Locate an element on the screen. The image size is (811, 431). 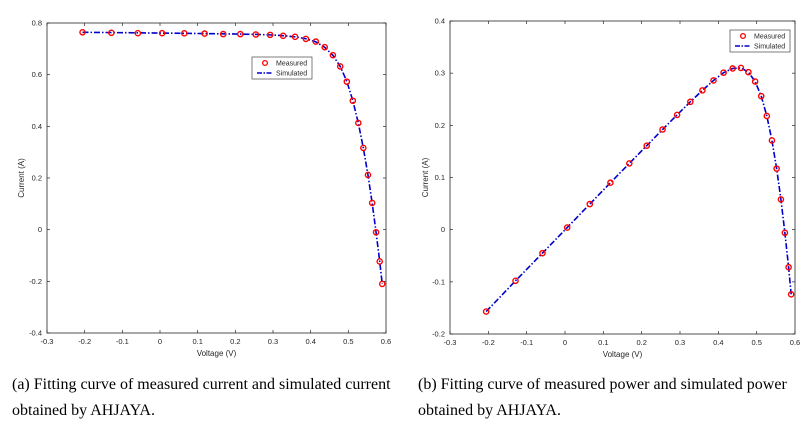
y-tick-label: 0.4 is located at coordinates (37, 126).